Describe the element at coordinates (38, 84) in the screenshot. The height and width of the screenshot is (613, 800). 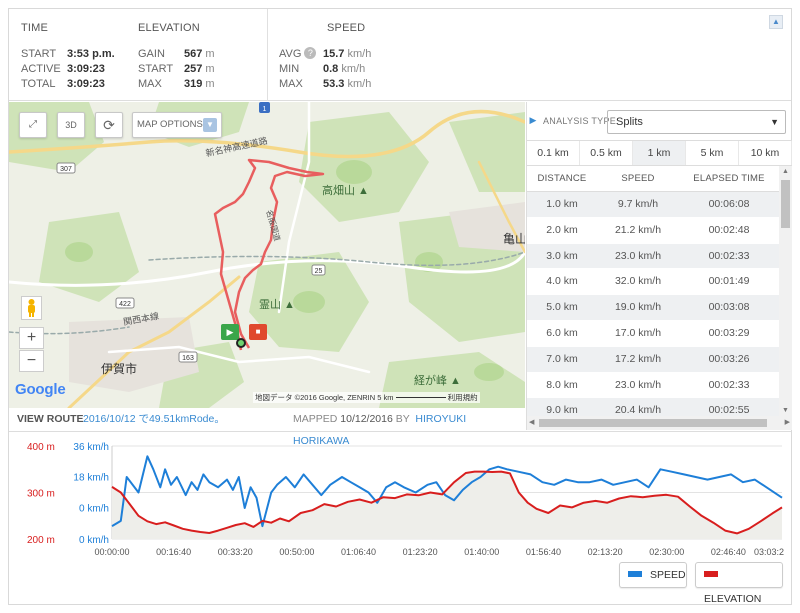
I see `time-total-label: TOTAL` at that location.